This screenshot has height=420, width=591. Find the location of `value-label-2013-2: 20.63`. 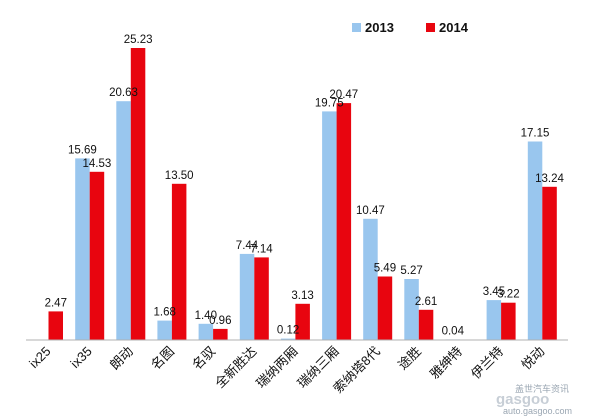

value-label-2013-2: 20.63 is located at coordinates (123, 93).